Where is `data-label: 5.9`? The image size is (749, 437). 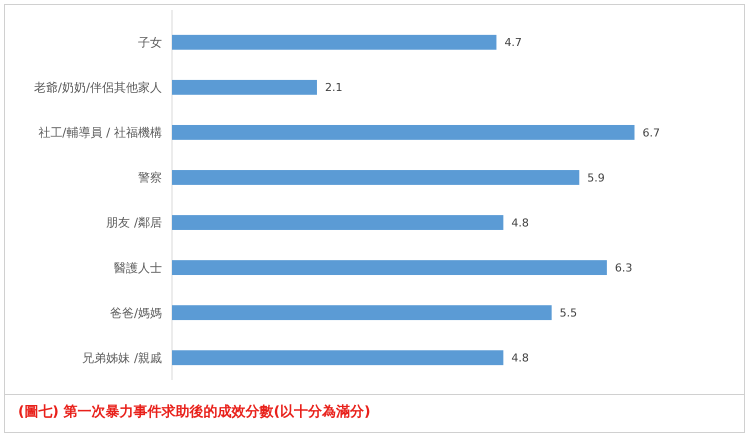 data-label: 5.9 is located at coordinates (596, 177).